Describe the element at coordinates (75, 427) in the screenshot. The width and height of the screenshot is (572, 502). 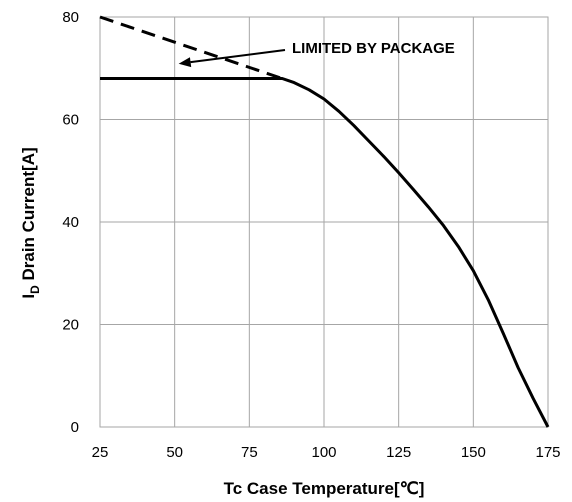
I see `y-tick-label: 0` at that location.